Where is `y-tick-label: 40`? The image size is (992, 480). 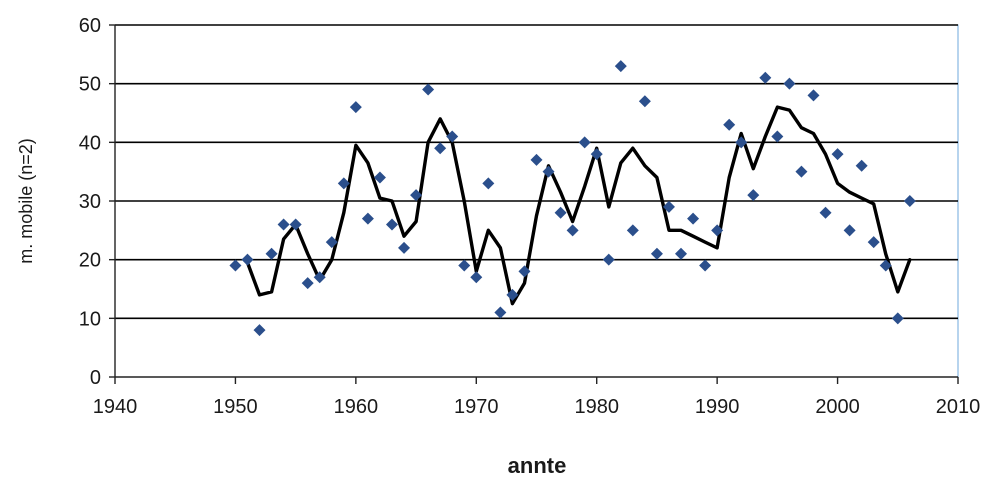
y-tick-label: 40 is located at coordinates (90, 143).